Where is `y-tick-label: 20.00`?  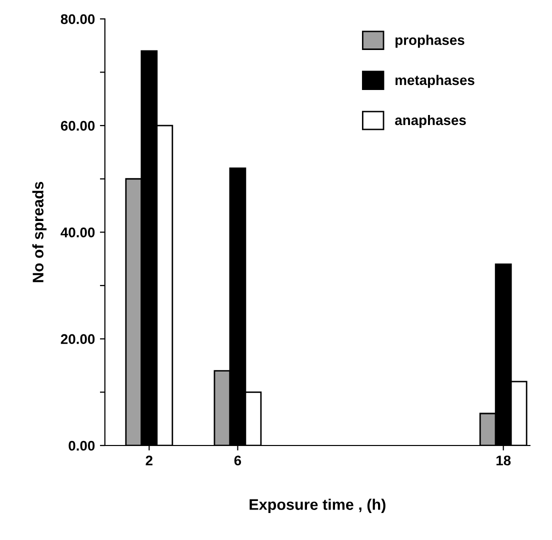
y-tick-label: 20.00 is located at coordinates (77, 339).